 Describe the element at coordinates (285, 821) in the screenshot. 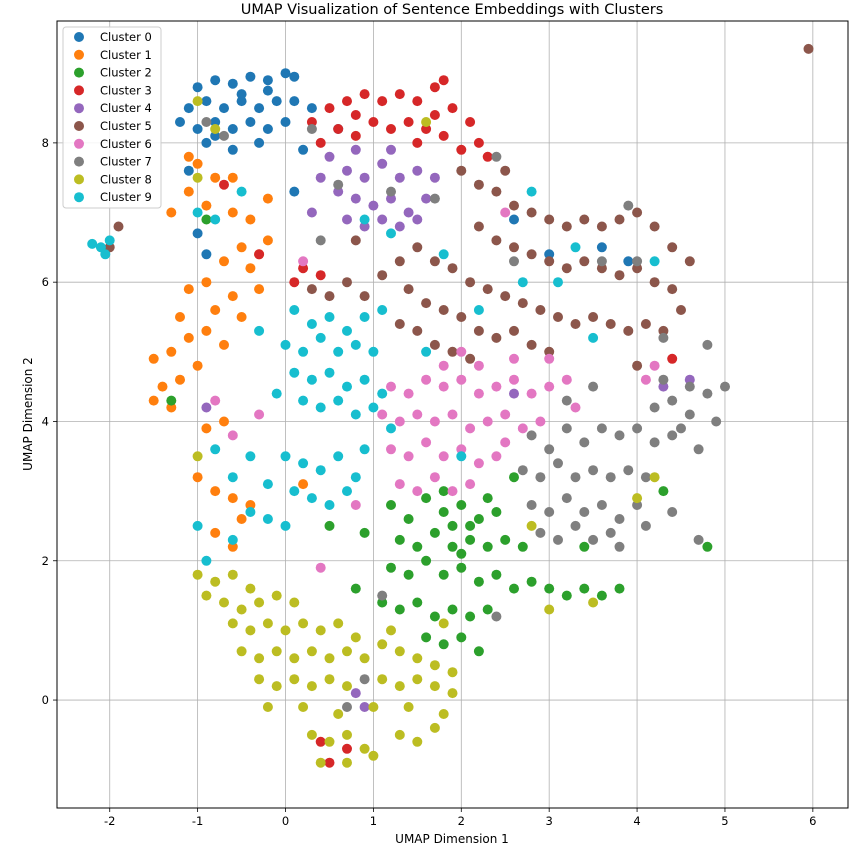

I see `x-tick-label: 0` at that location.